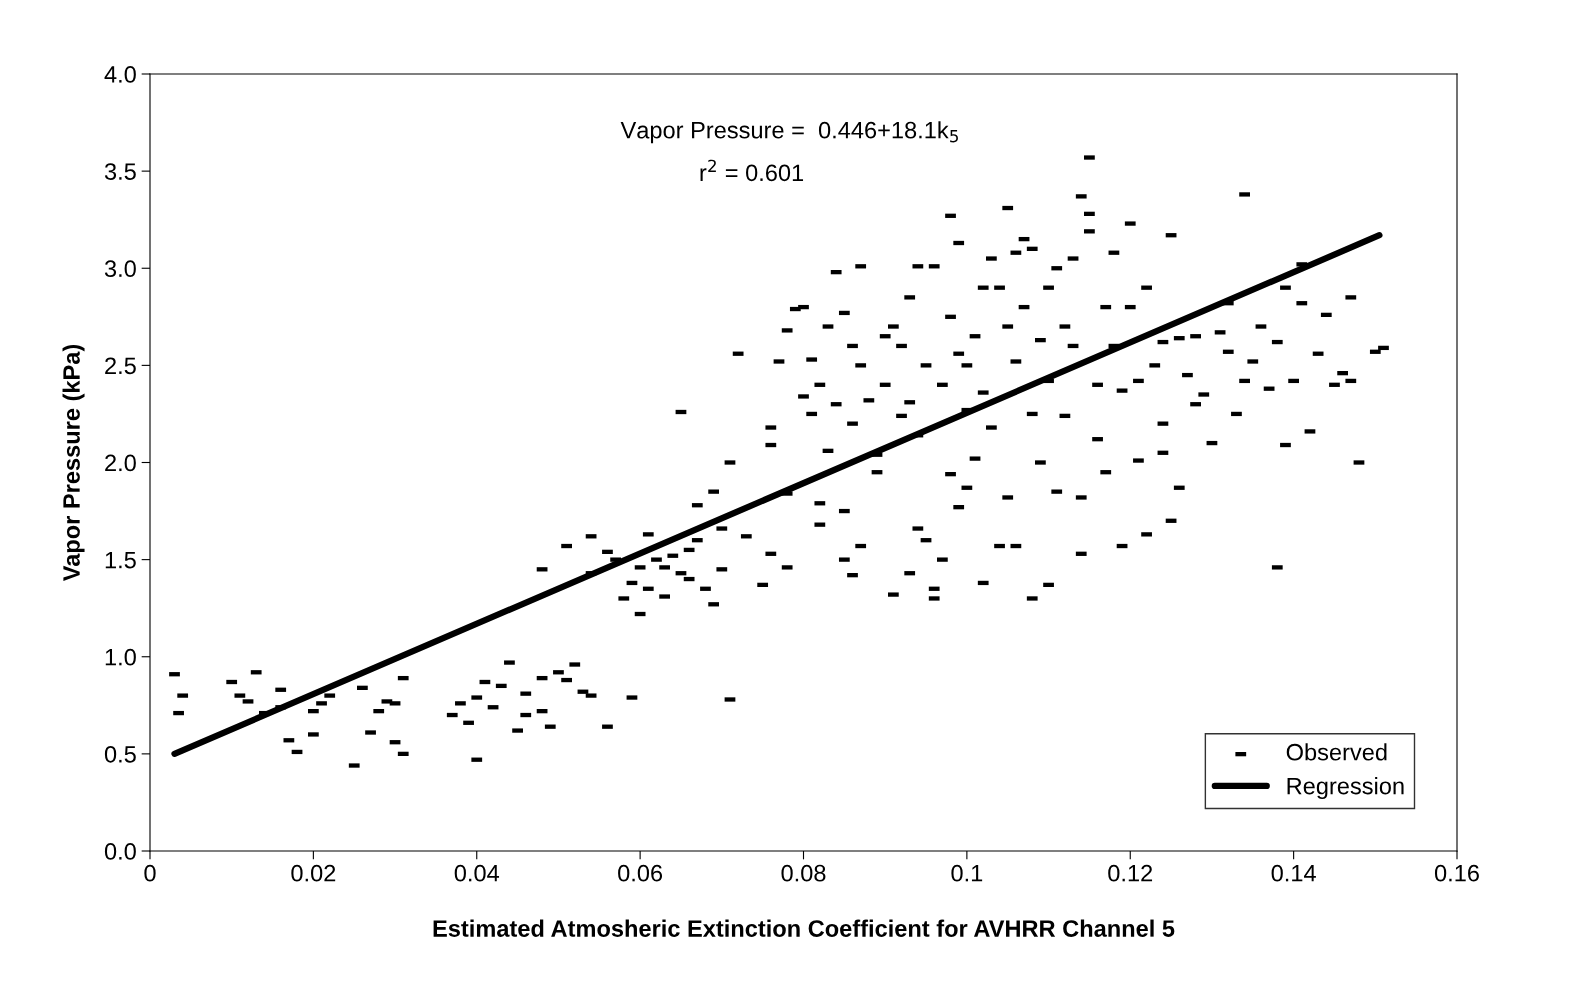  What do you see at coordinates (1130, 873) in the screenshot?
I see `x-tick-label: 0.12` at bounding box center [1130, 873].